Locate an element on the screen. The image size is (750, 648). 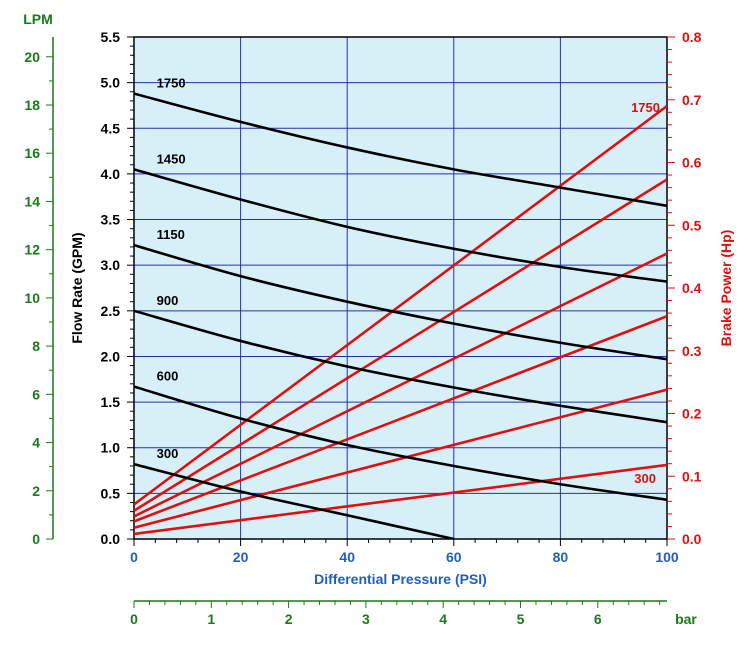
gpm-axis-title: Flow Rate (GPM) is located at coordinates (77, 287).